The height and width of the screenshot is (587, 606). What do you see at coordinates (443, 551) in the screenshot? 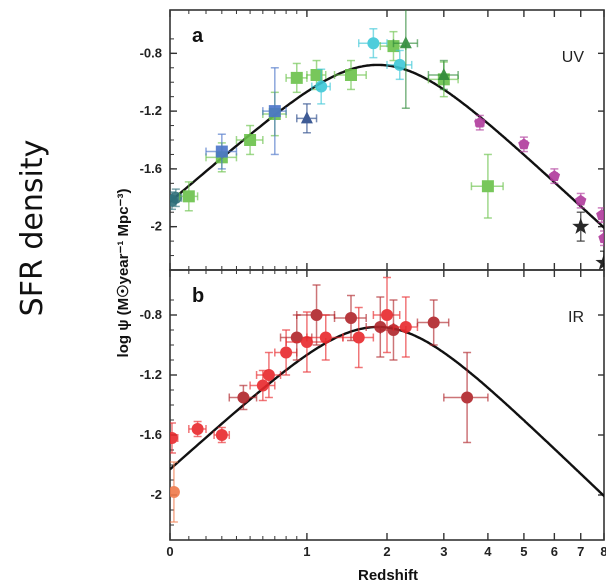
I see `x-tick-label: 3` at bounding box center [443, 551].